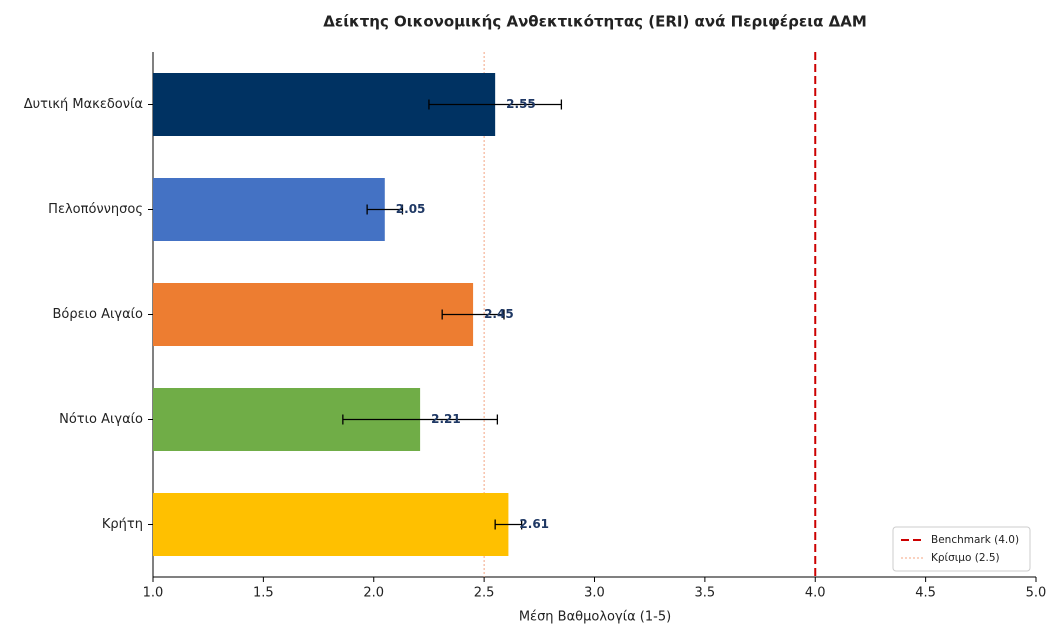  I want to click on y-tick-label: Νότιο Αιγαίο, so click(101, 419).